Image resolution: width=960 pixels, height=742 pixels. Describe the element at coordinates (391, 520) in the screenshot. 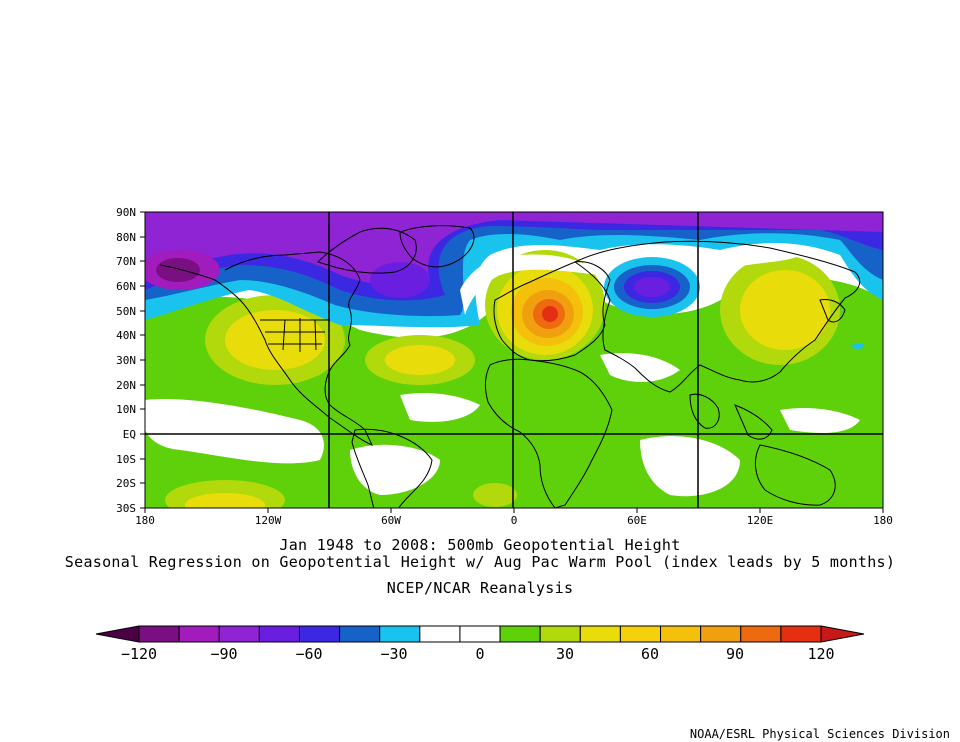

I see `lon-label-60w: 60W` at that location.